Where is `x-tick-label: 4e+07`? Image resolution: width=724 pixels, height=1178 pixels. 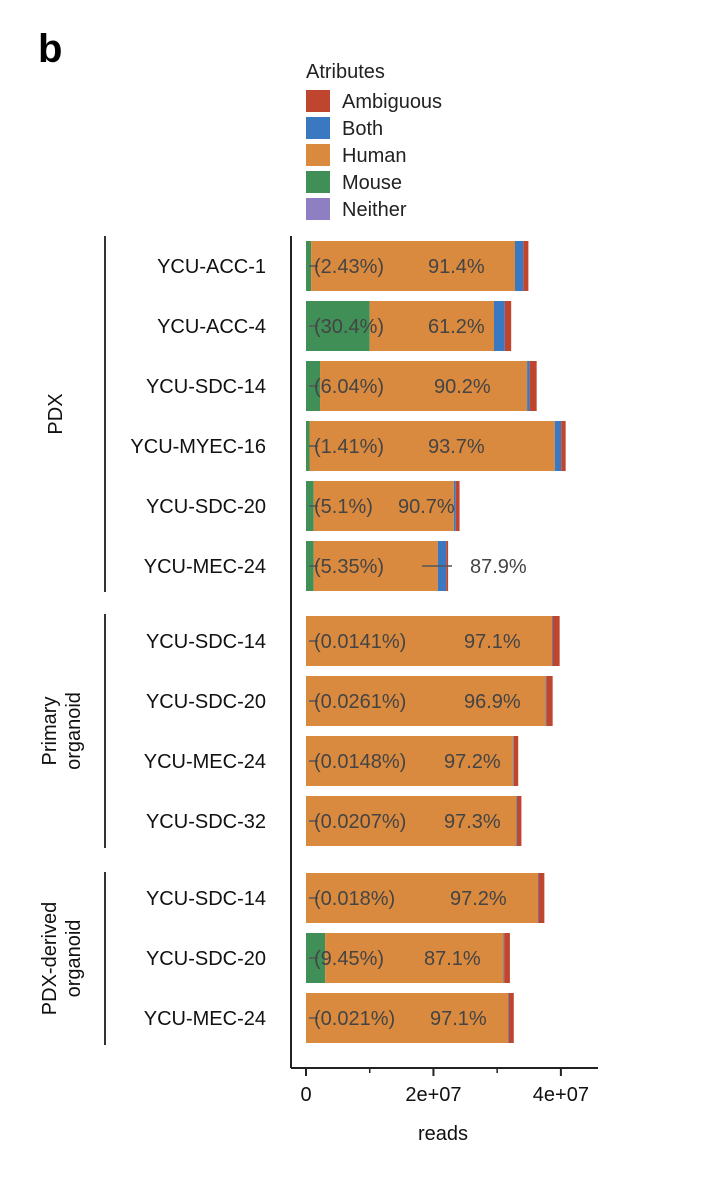
x-tick-label: 4e+07 is located at coordinates (561, 1095).